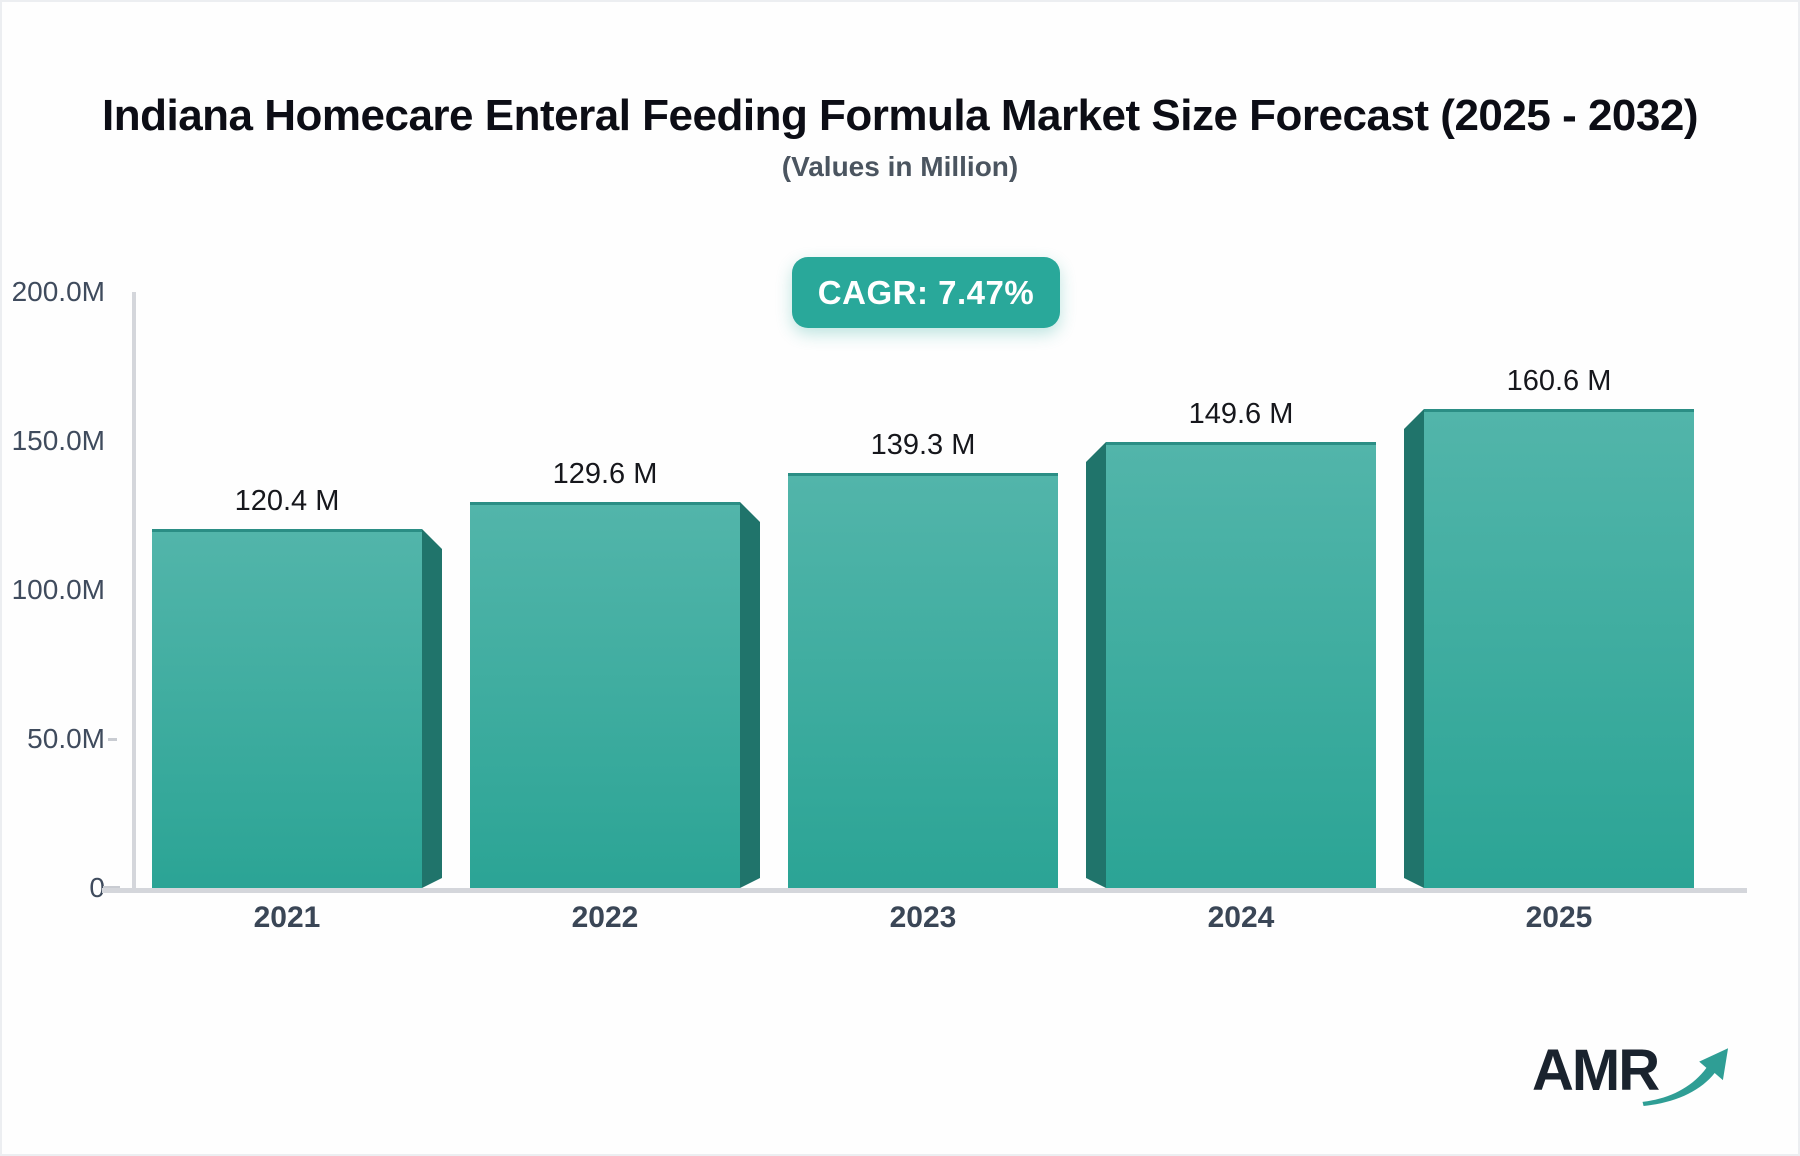 This screenshot has width=1800, height=1156. I want to click on bar-2021, so click(287, 708).